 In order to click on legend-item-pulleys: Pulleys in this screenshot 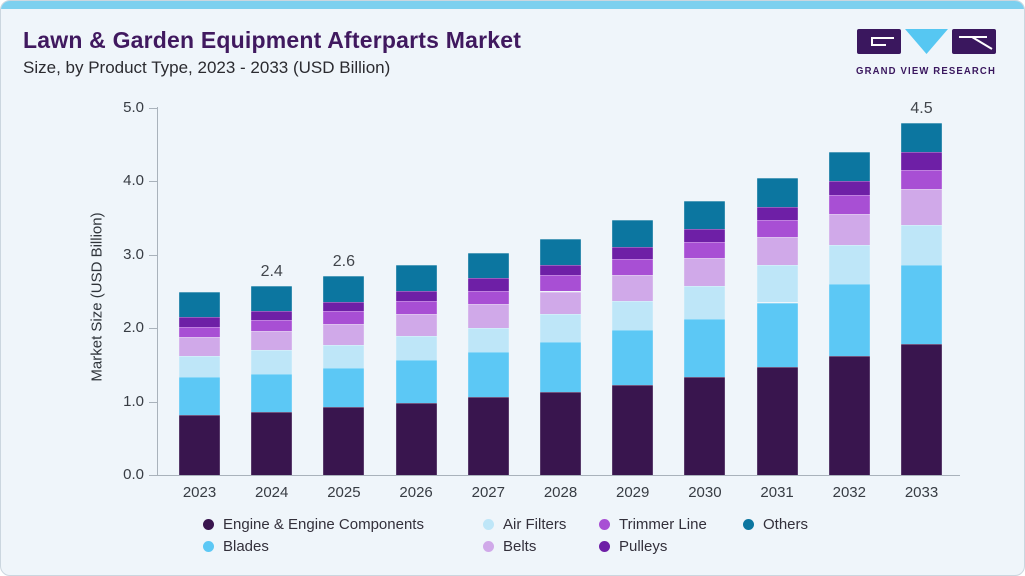, I will do `click(633, 546)`.